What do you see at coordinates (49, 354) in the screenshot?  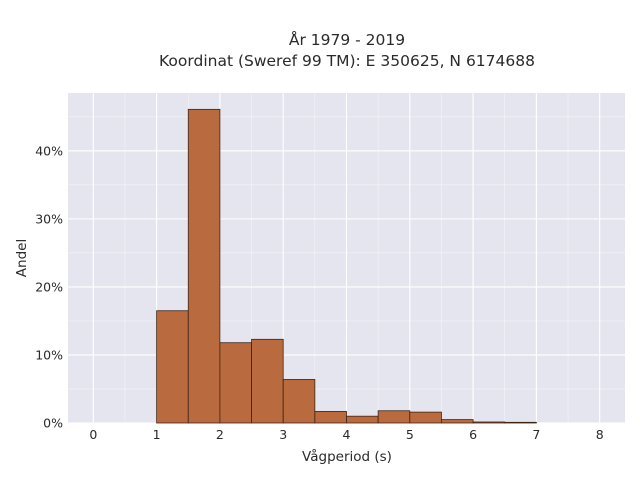 I see `y-tick-label: 10%` at bounding box center [49, 354].